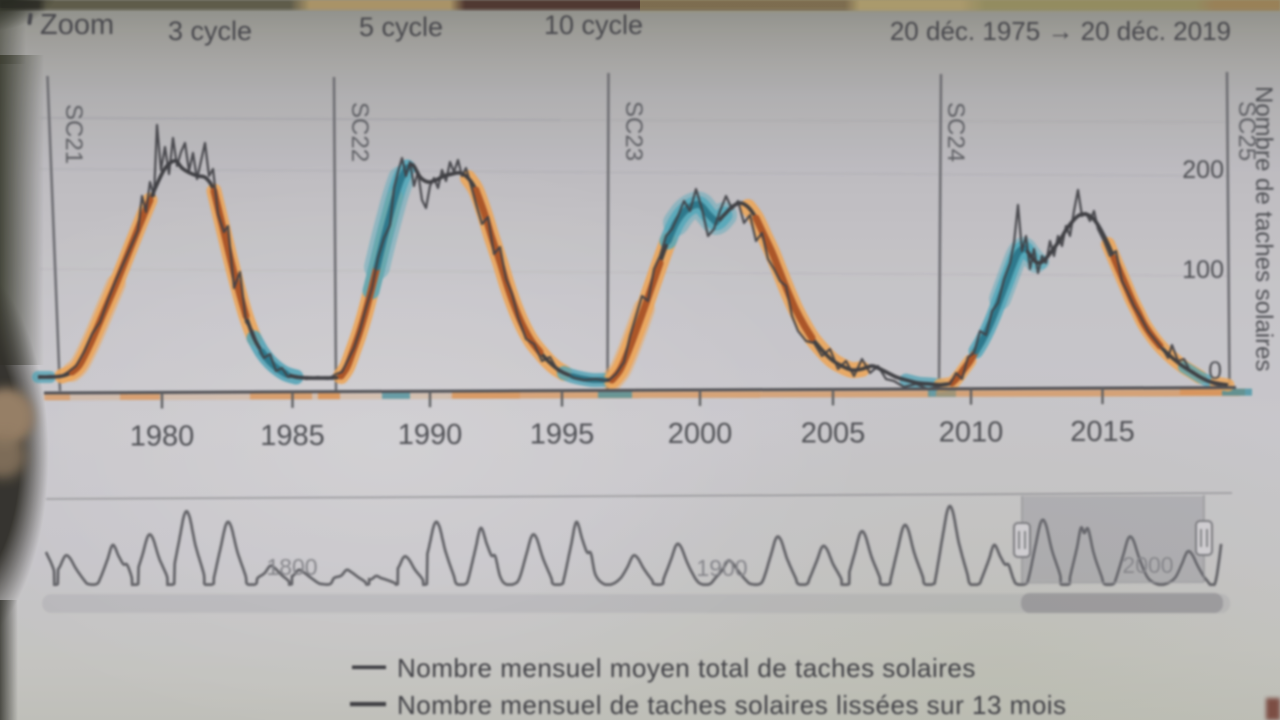 The image size is (1280, 720). I want to click on svg-text: 3 cycle, so click(210, 31).